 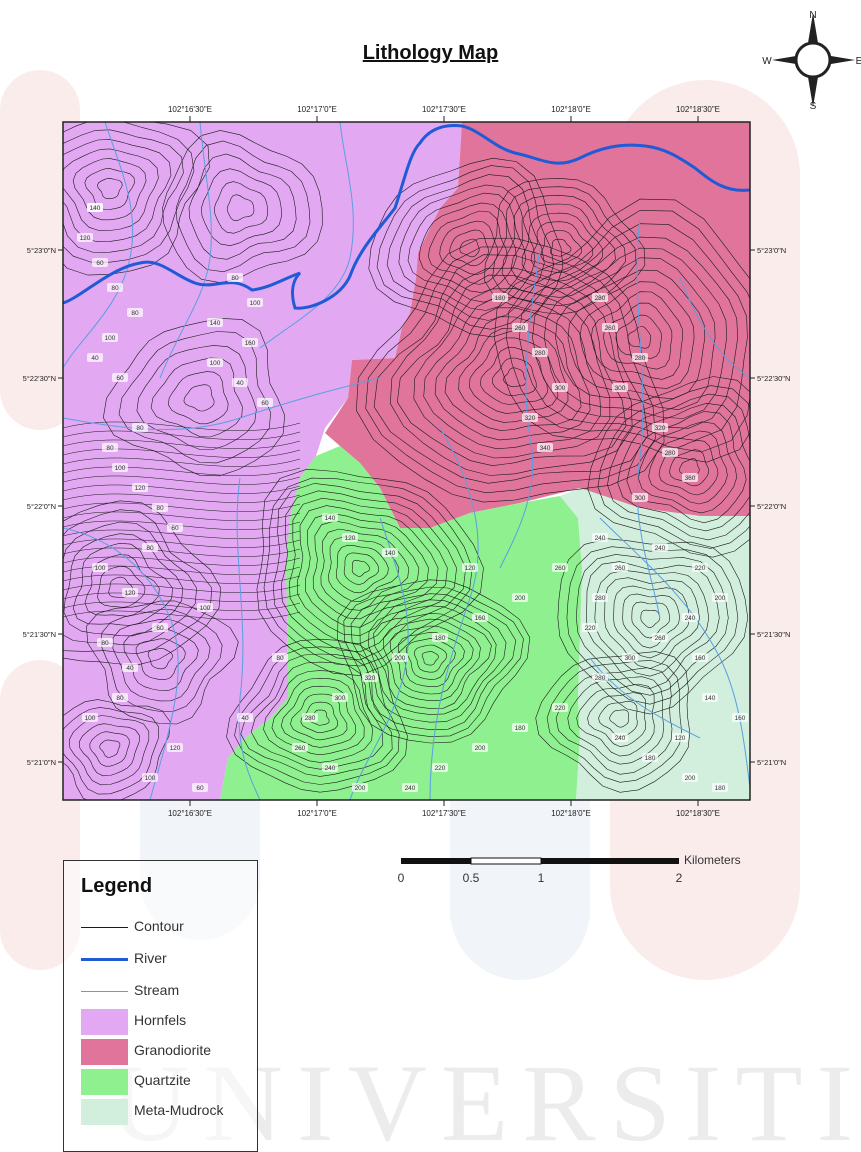 What do you see at coordinates (85, 238) in the screenshot?
I see `svg-text: 120` at bounding box center [85, 238].